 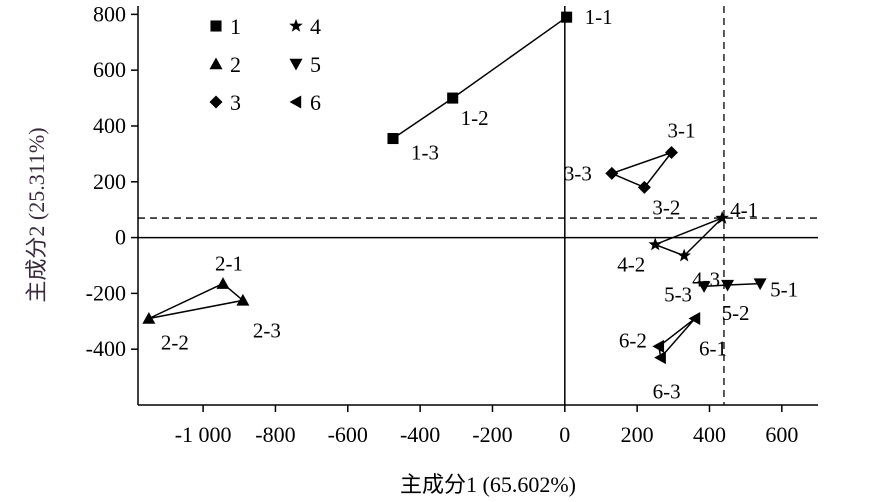 I want to click on legend-label-3: 3, so click(x=235, y=102).